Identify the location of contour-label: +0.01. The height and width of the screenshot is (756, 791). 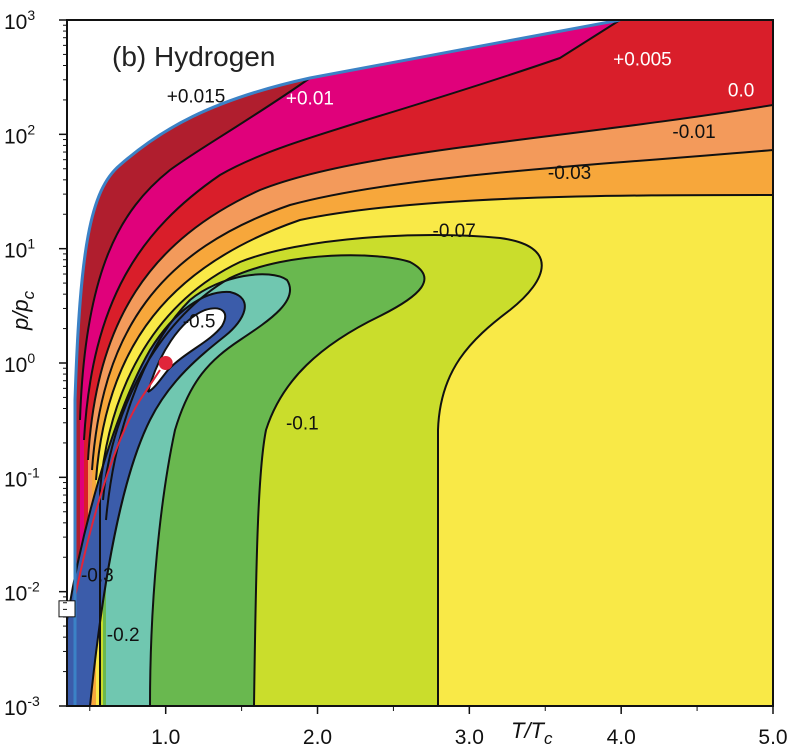
(310, 99).